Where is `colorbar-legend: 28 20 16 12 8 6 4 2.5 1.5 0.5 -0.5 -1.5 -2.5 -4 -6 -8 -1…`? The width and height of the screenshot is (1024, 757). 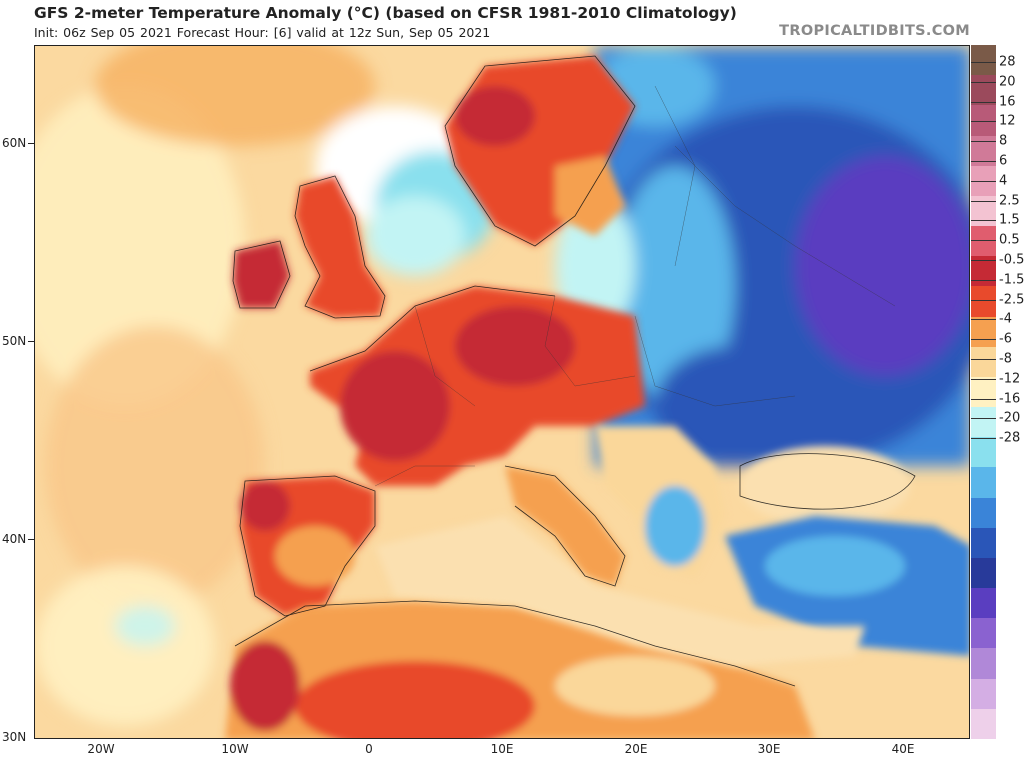 colorbar-legend: 28 20 16 12 8 6 4 2.5 1.5 0.5 -0.5 -1.5 -2.5 -4 -6 -8 -1… is located at coordinates (997, 392).